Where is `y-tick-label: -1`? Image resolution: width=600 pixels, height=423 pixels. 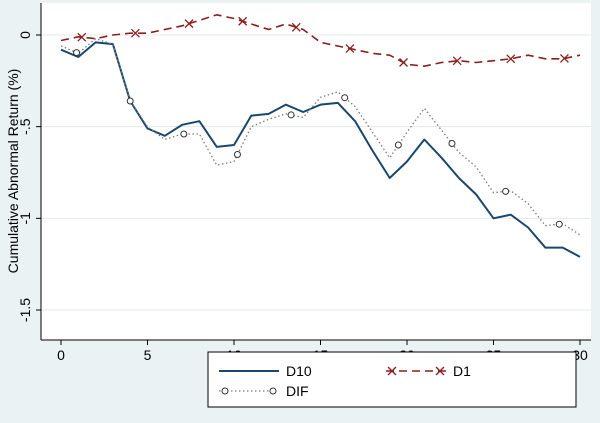 y-tick-label: -1 is located at coordinates (25, 218).